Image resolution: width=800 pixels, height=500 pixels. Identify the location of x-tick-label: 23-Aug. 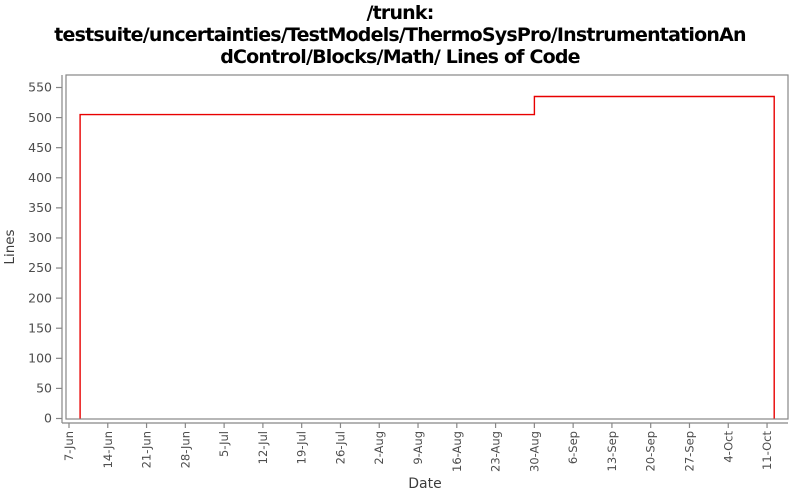
(496, 451).